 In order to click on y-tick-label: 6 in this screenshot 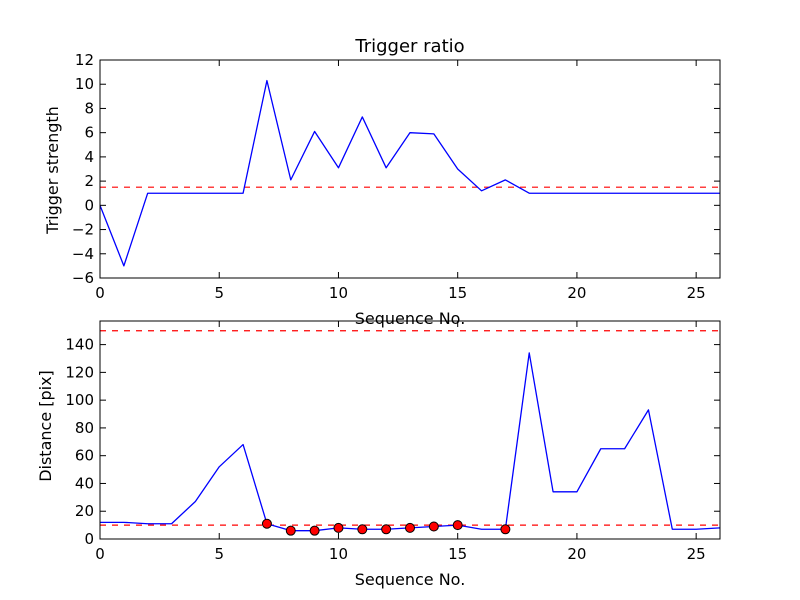, I will do `click(89, 133)`.